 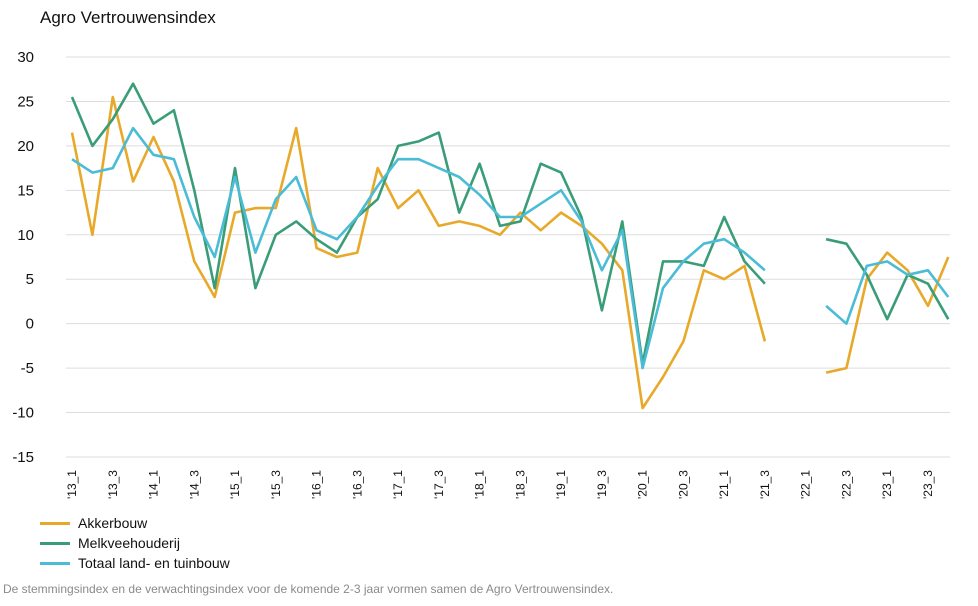 What do you see at coordinates (683, 484) in the screenshot?
I see `x-tick-label: '20_3` at bounding box center [683, 484].